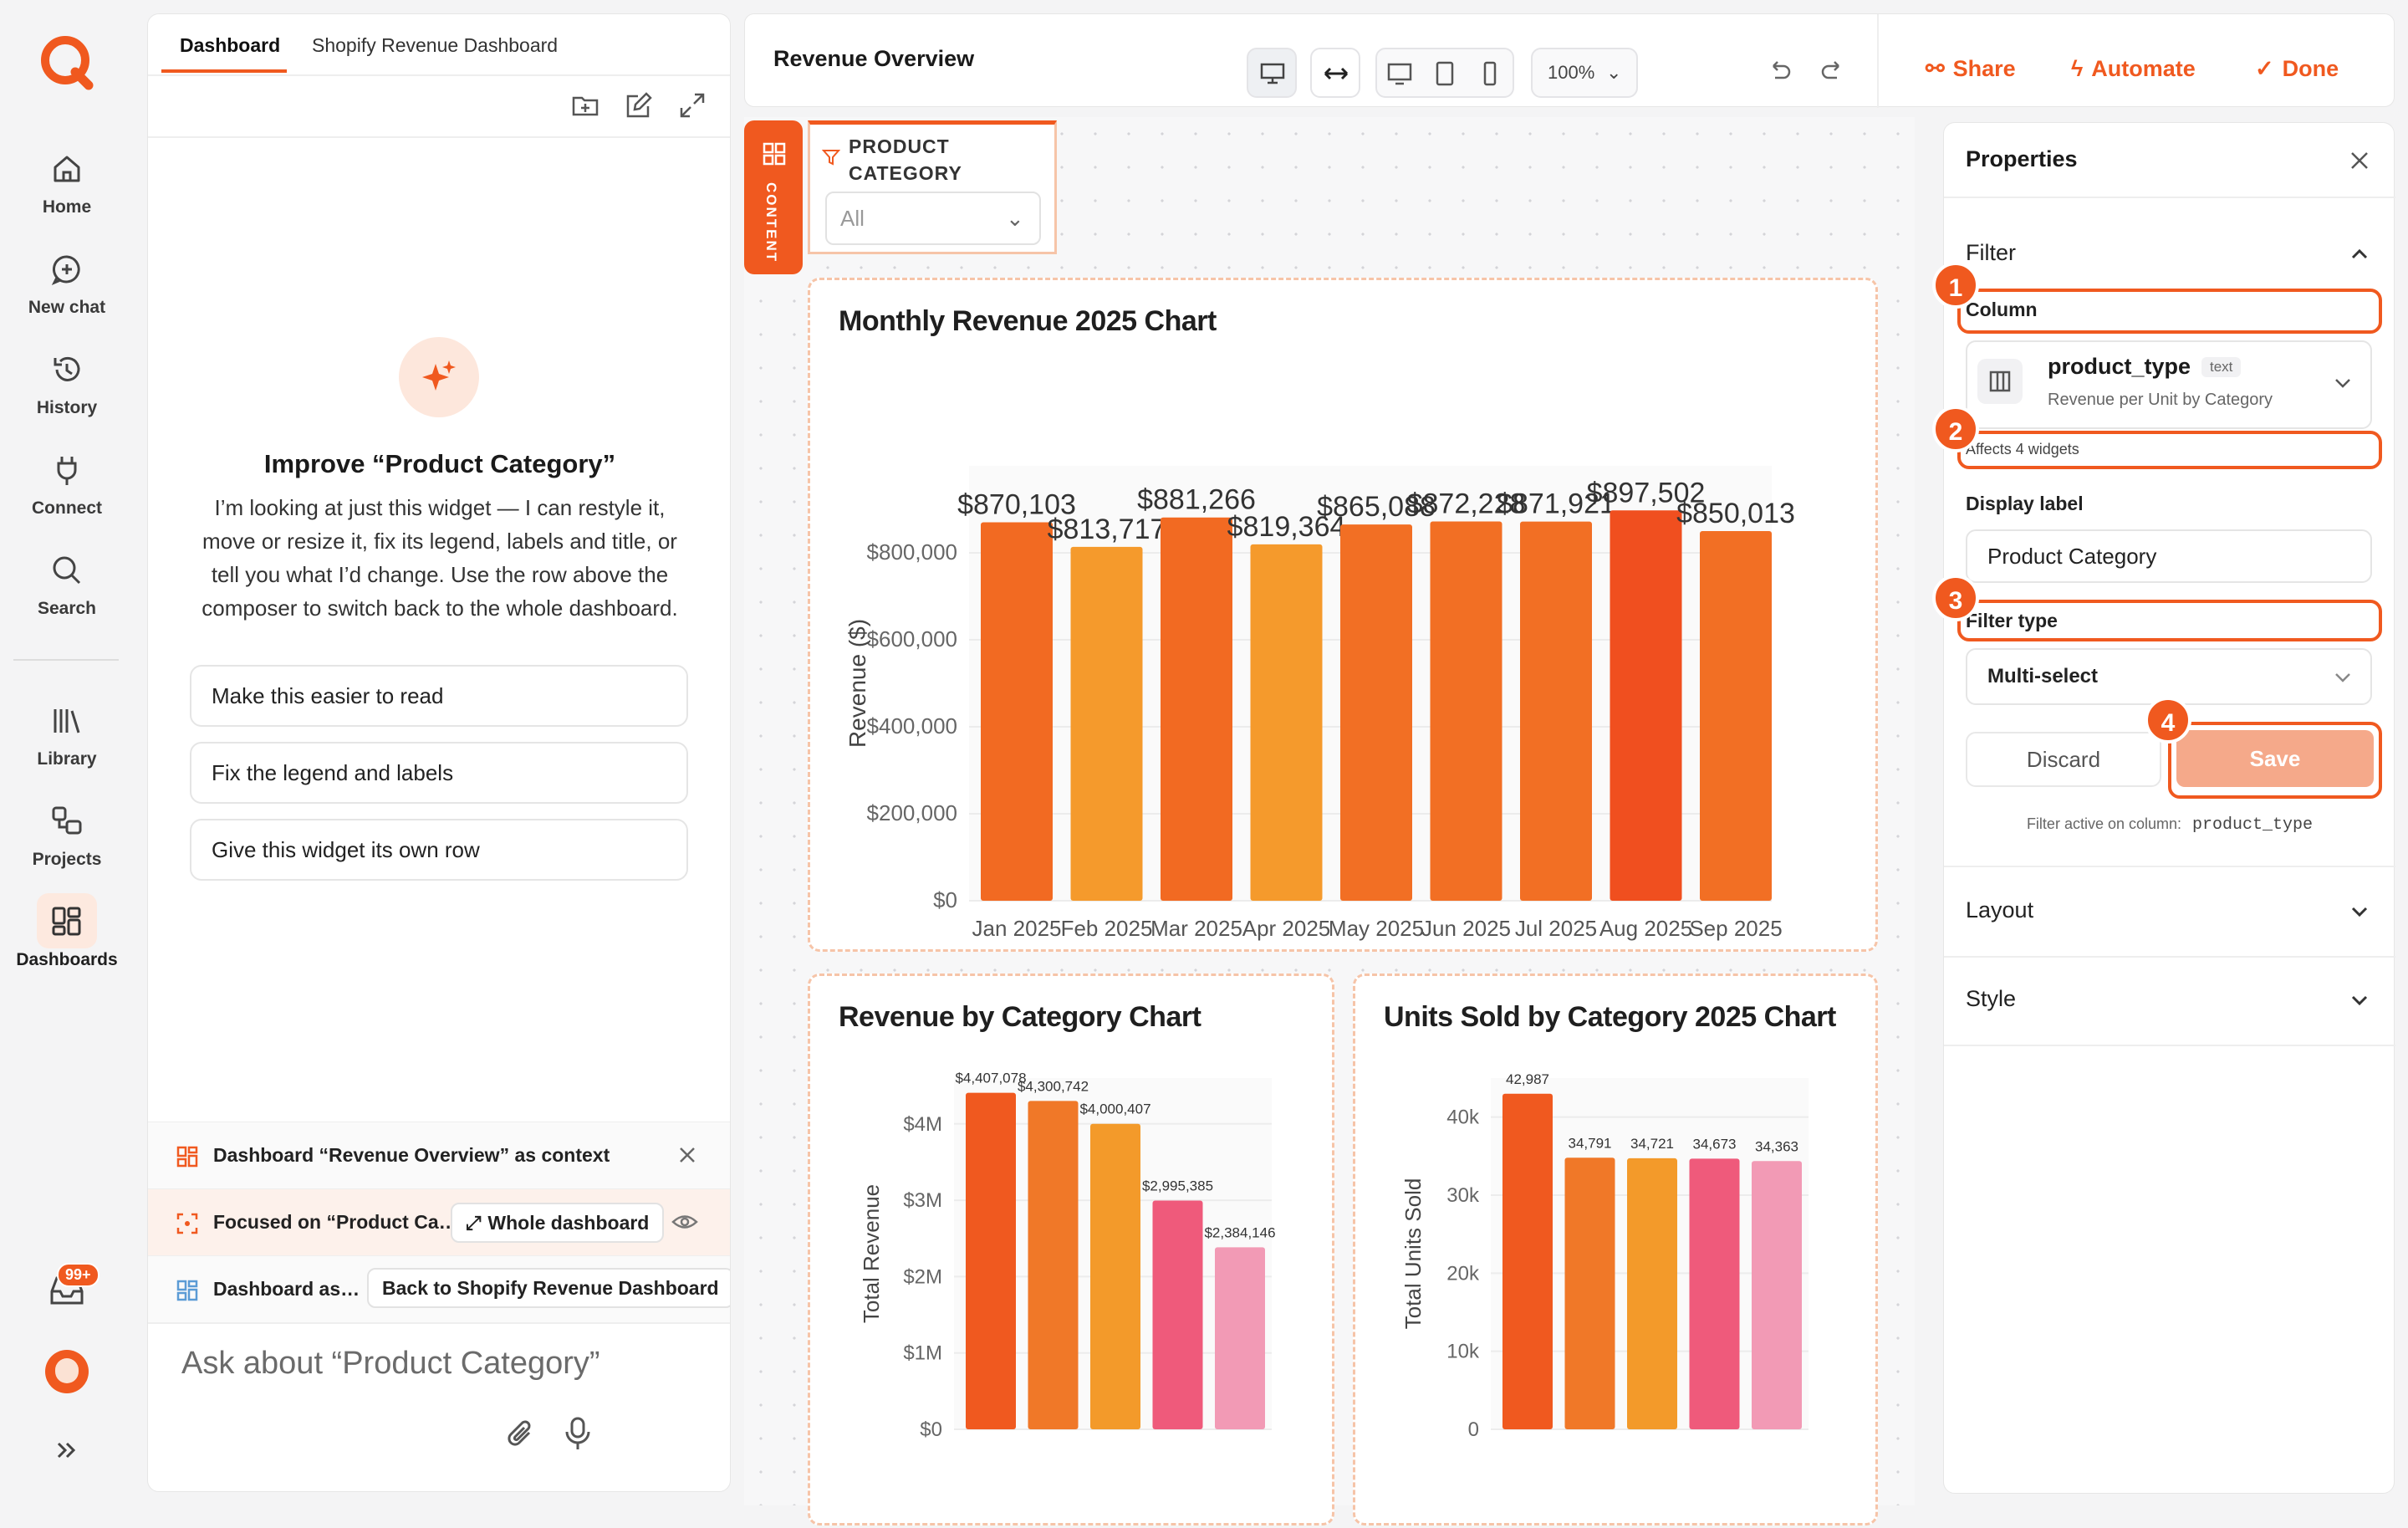  I want to click on home-icon, so click(67, 169).